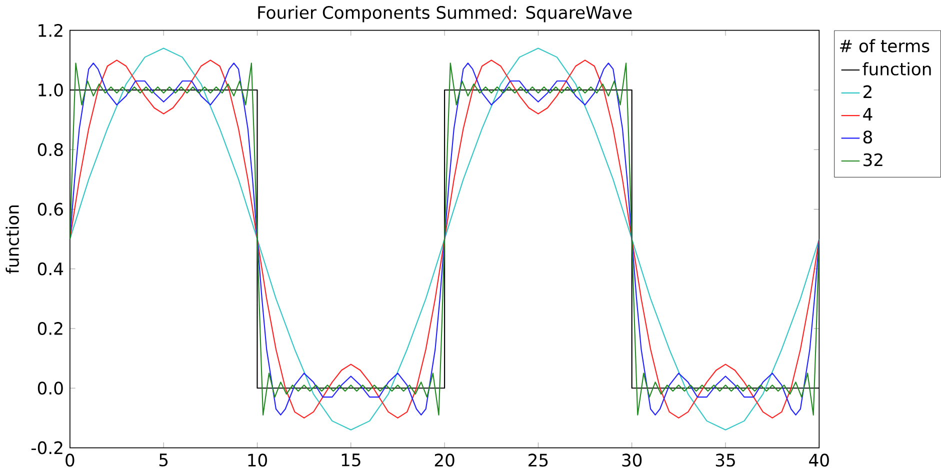 This screenshot has width=941, height=472. What do you see at coordinates (351, 460) in the screenshot?
I see `x-tick-label: 15` at bounding box center [351, 460].